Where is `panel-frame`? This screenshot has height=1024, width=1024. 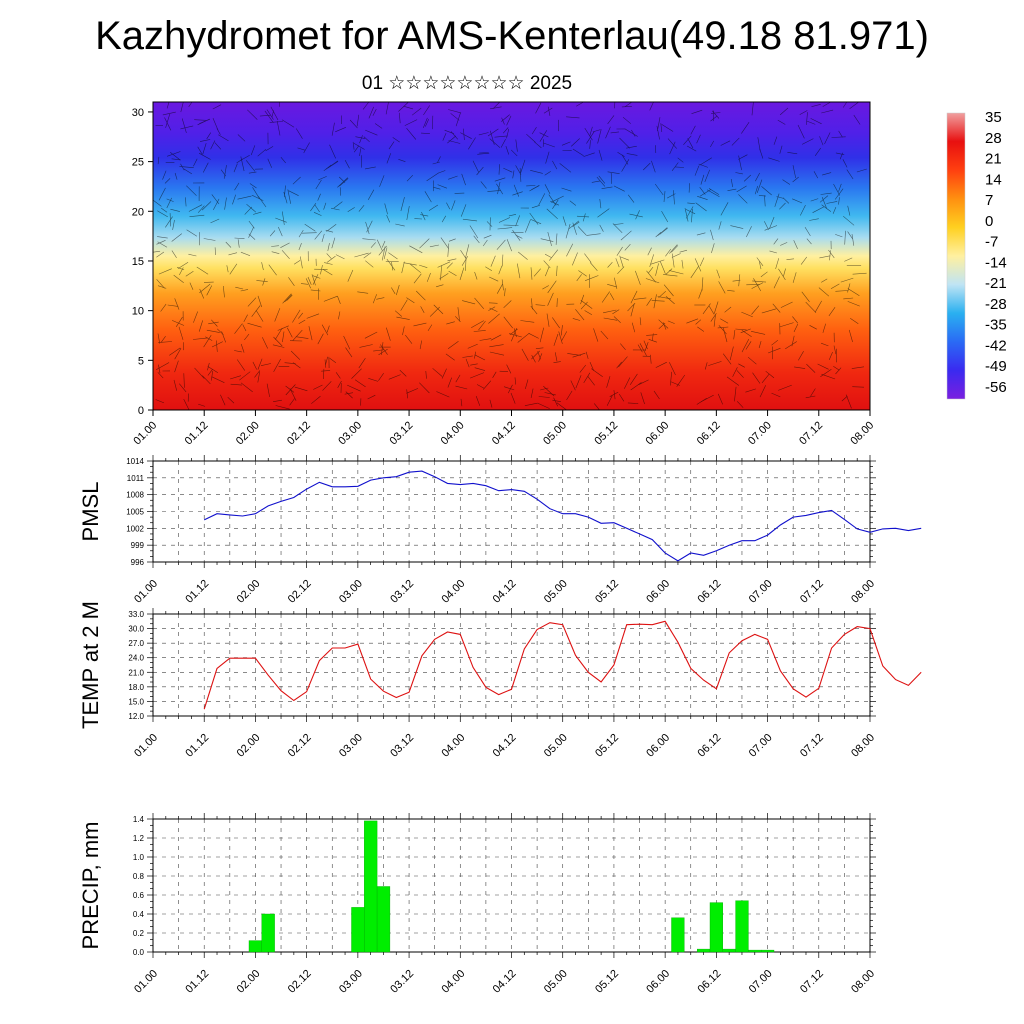 panel-frame is located at coordinates (511, 885).